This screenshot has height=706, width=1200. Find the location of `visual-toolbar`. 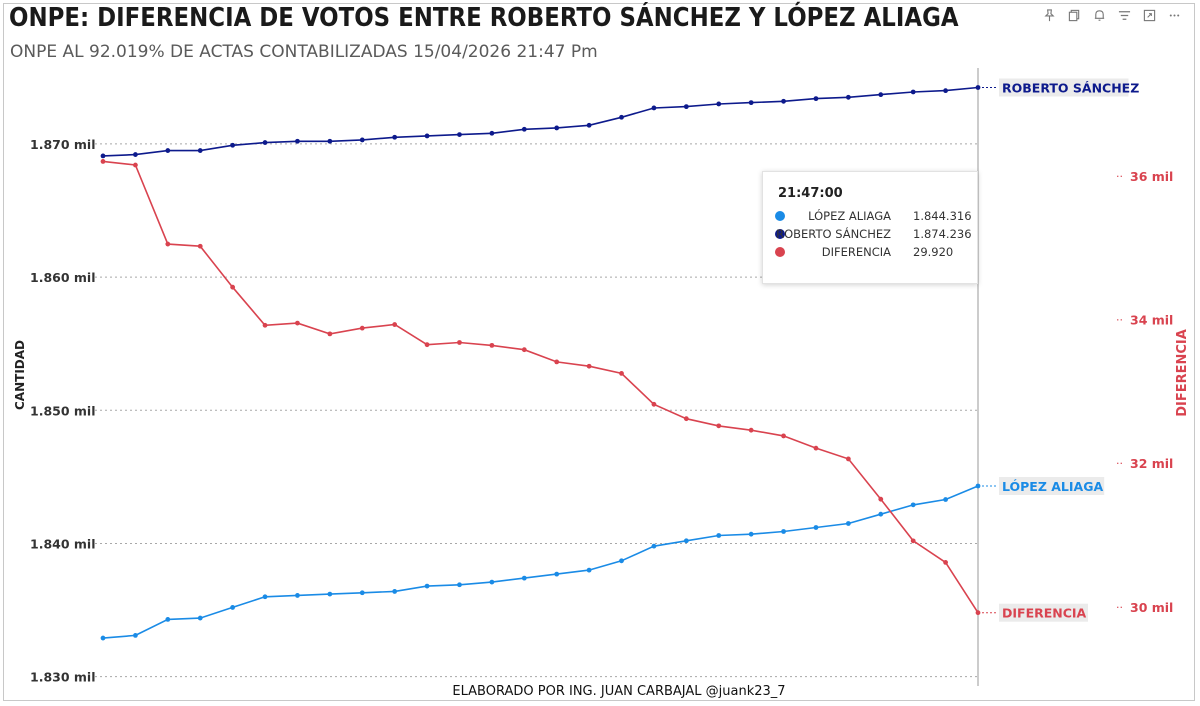

visual-toolbar is located at coordinates (1111, 15).